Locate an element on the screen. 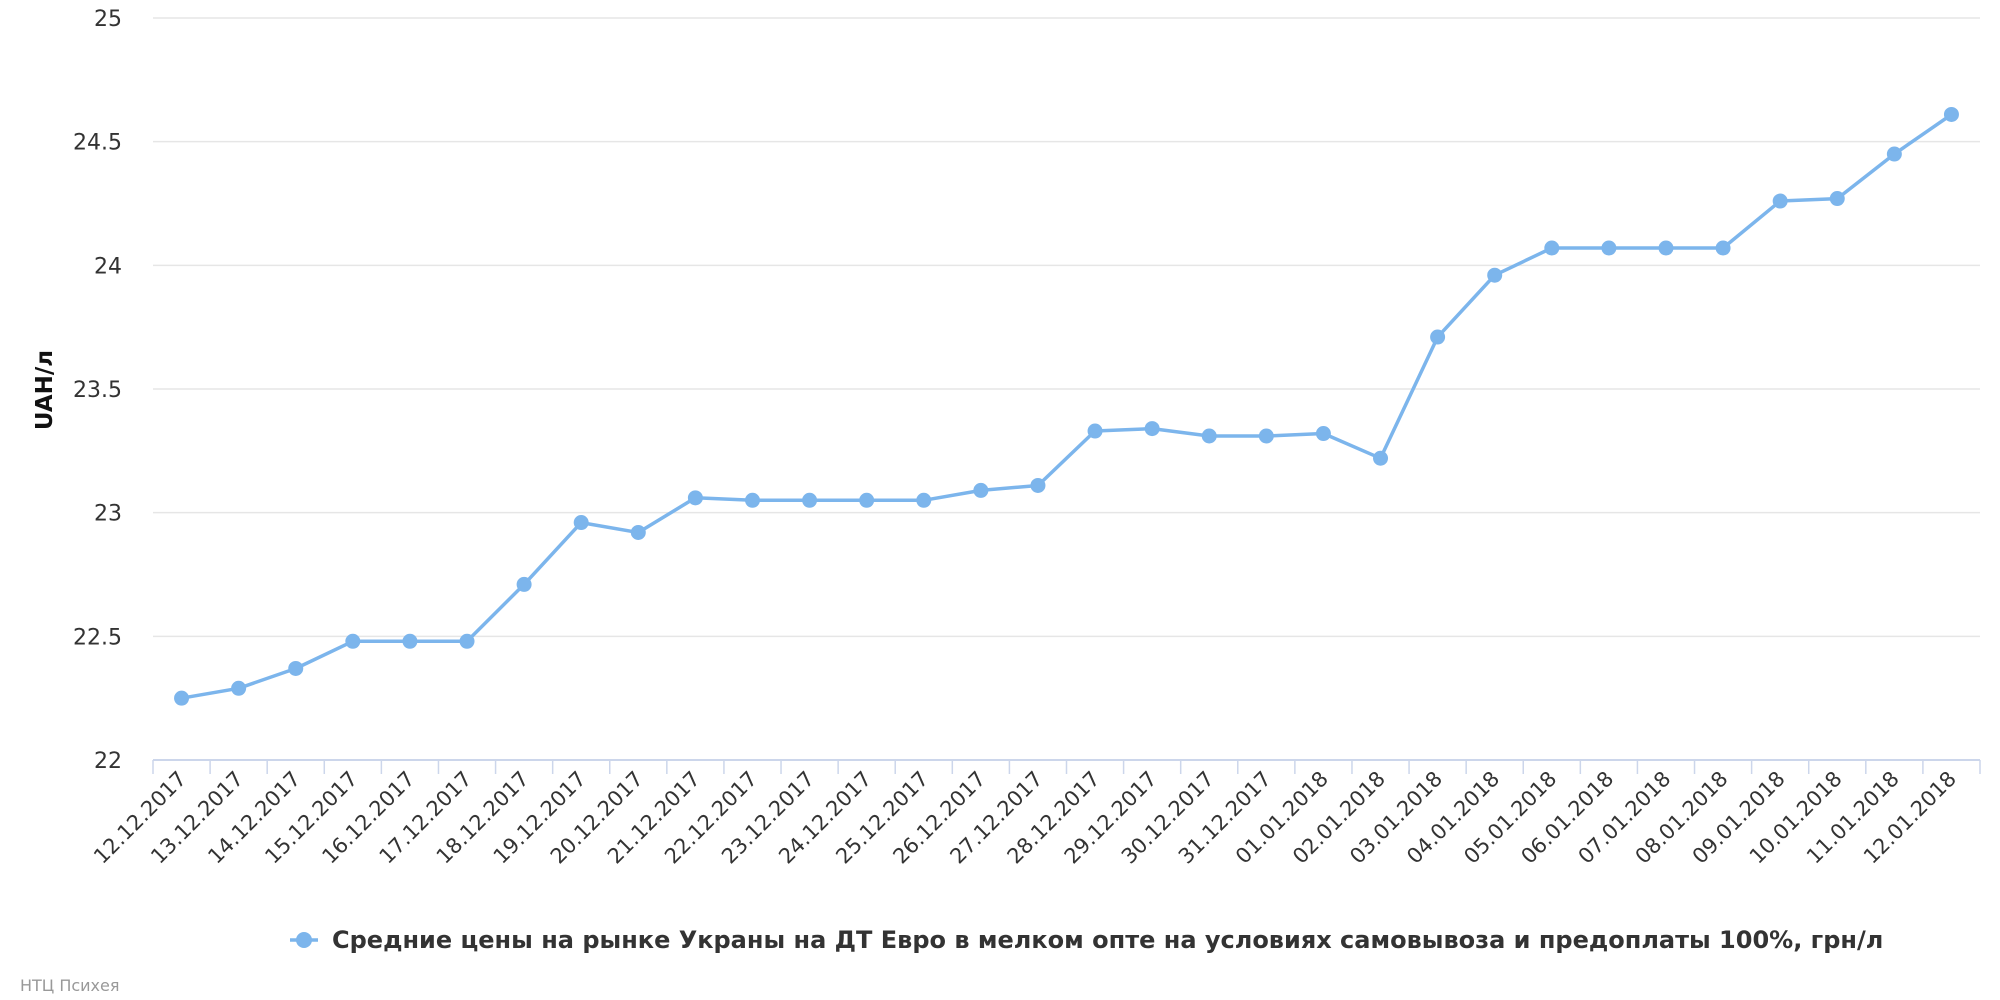 This screenshot has height=1000, width=2000. y-tick-label: 24 is located at coordinates (108, 266).